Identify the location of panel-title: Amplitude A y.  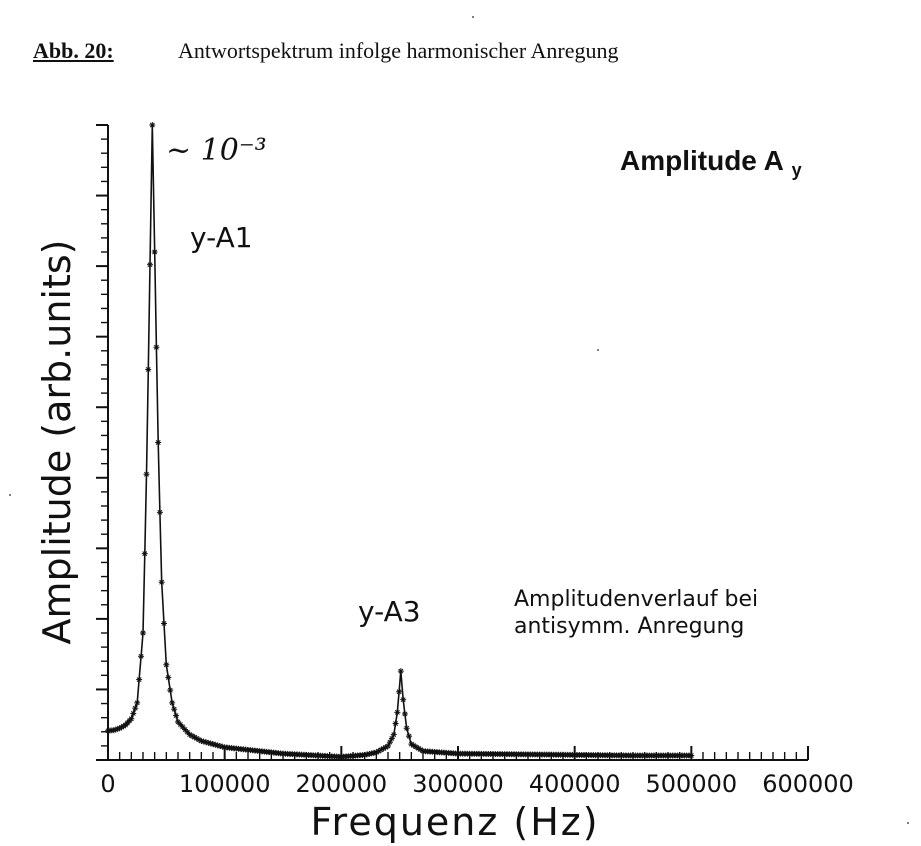
(711, 162).